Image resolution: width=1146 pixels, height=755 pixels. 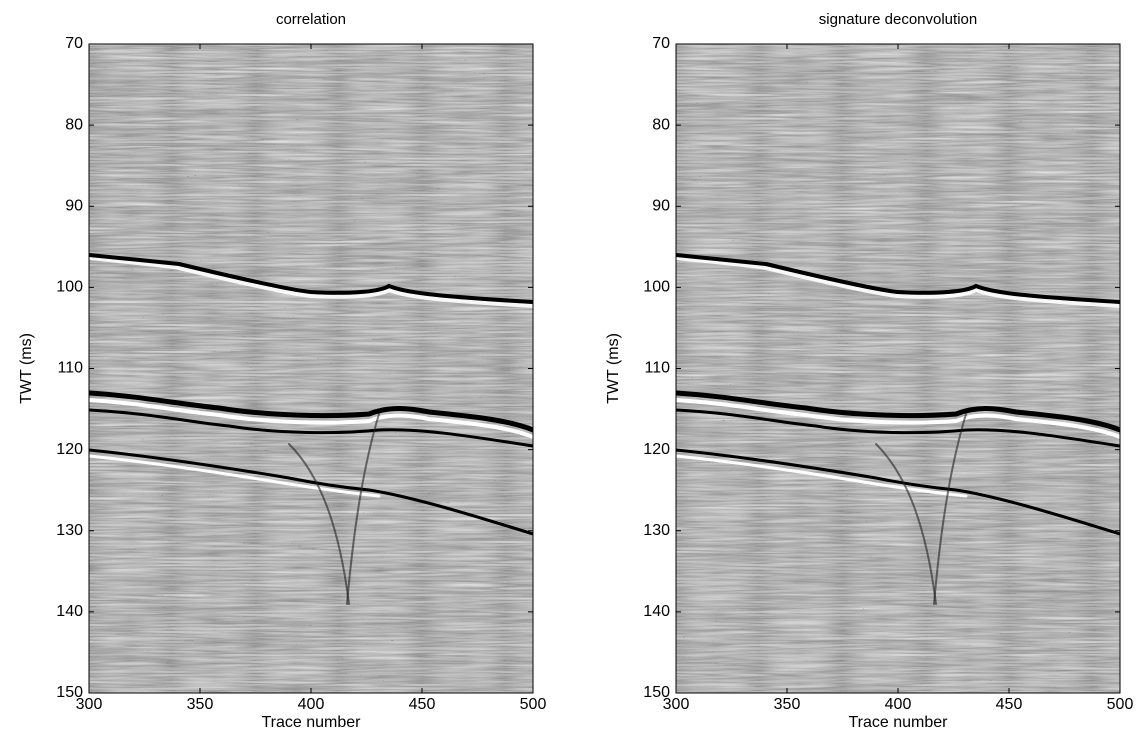 What do you see at coordinates (898, 19) in the screenshot?
I see `chart-title: signature deconvolution` at bounding box center [898, 19].